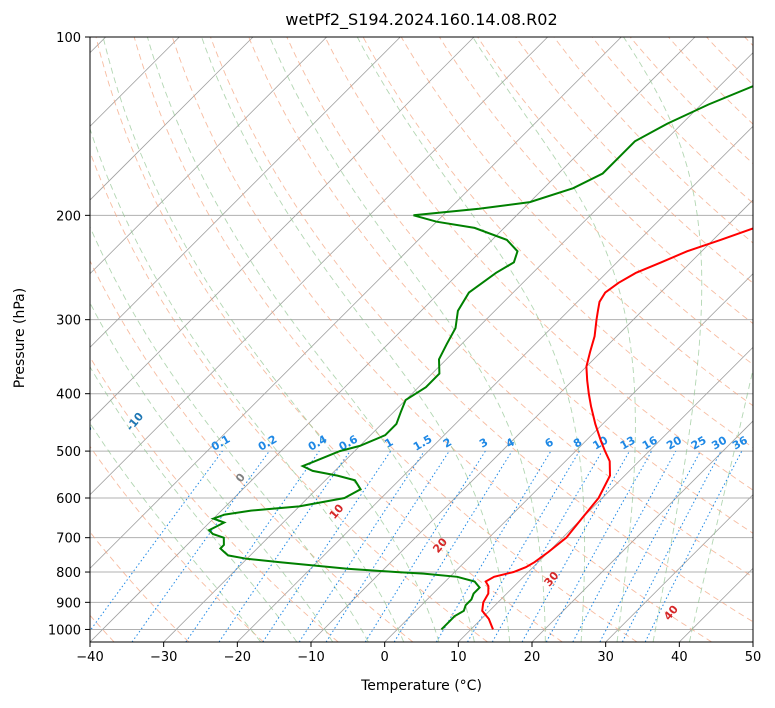 The image size is (775, 708). Describe the element at coordinates (68, 539) in the screenshot. I see `y-tick-label: 700` at that location.